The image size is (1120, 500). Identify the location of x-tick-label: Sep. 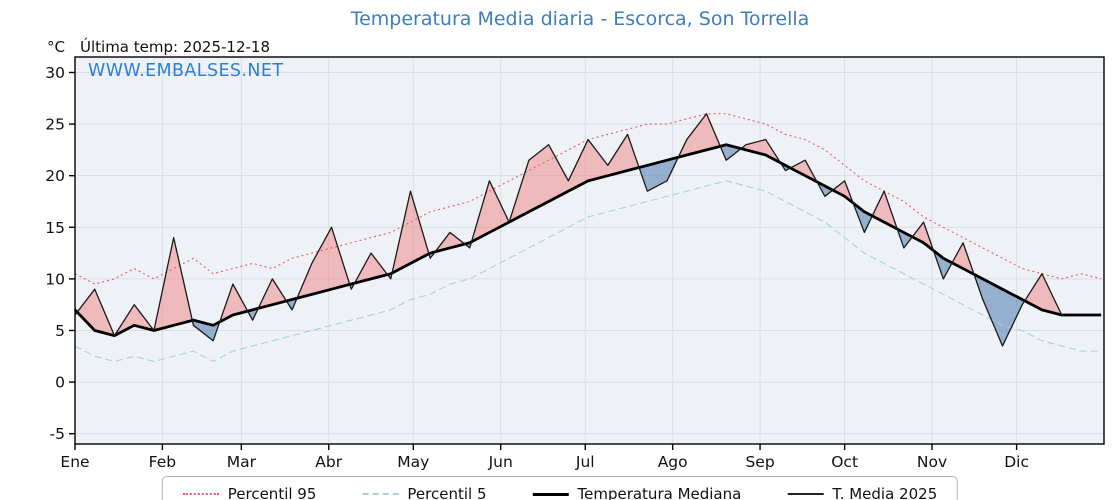
(759, 462).